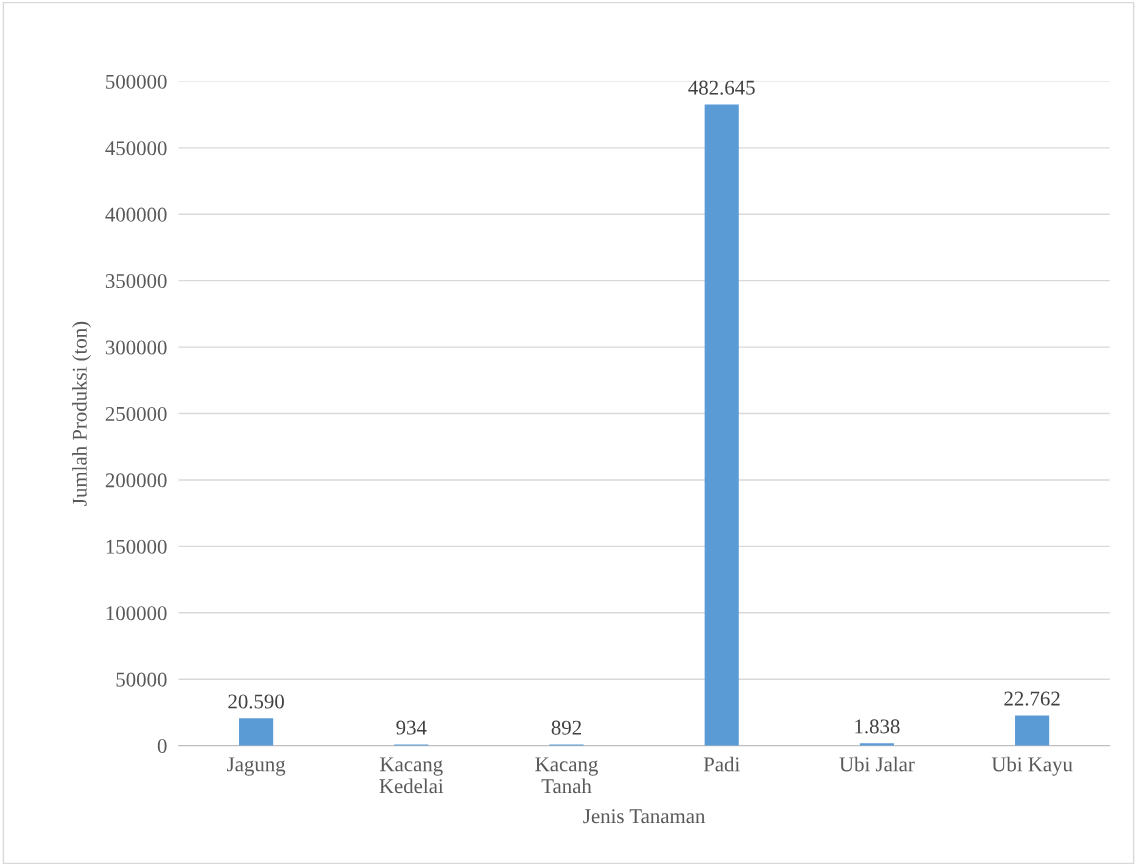  Describe the element at coordinates (877, 764) in the screenshot. I see `x-tick-label: Ubi Jalar` at that location.